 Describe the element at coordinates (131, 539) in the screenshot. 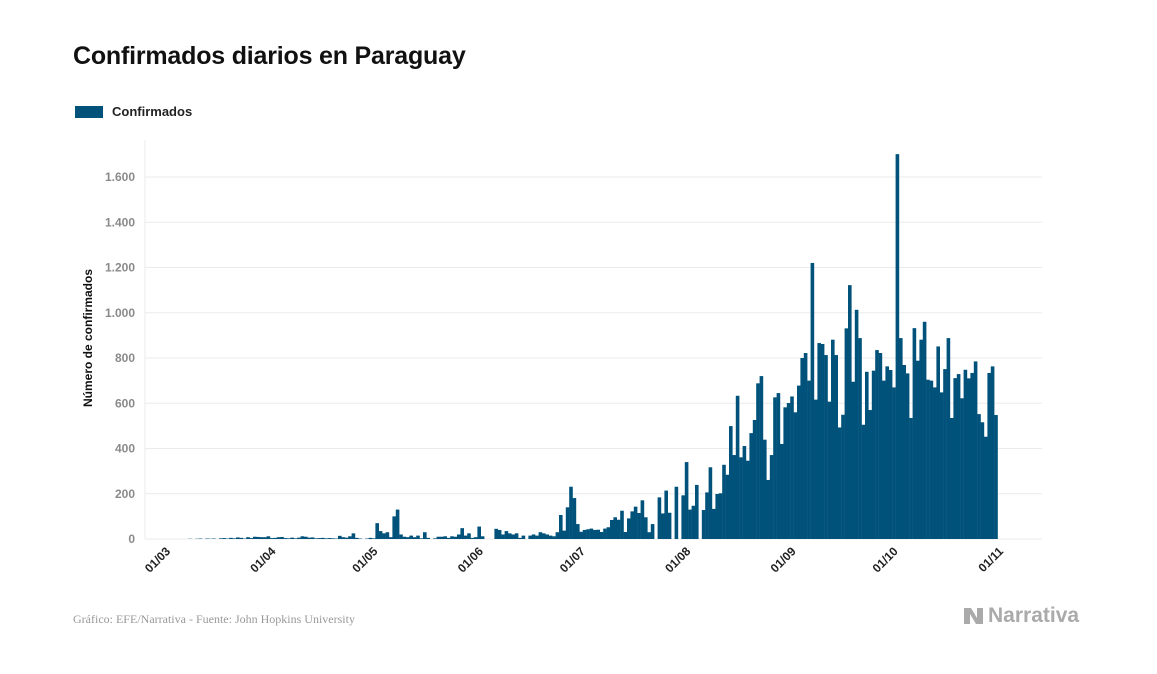

I see `y-tick-label: 0` at that location.